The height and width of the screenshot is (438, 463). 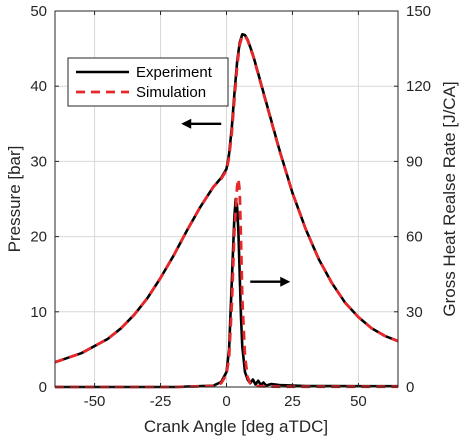 I want to click on y-right-tick-label-1: 30, so click(x=414, y=312).